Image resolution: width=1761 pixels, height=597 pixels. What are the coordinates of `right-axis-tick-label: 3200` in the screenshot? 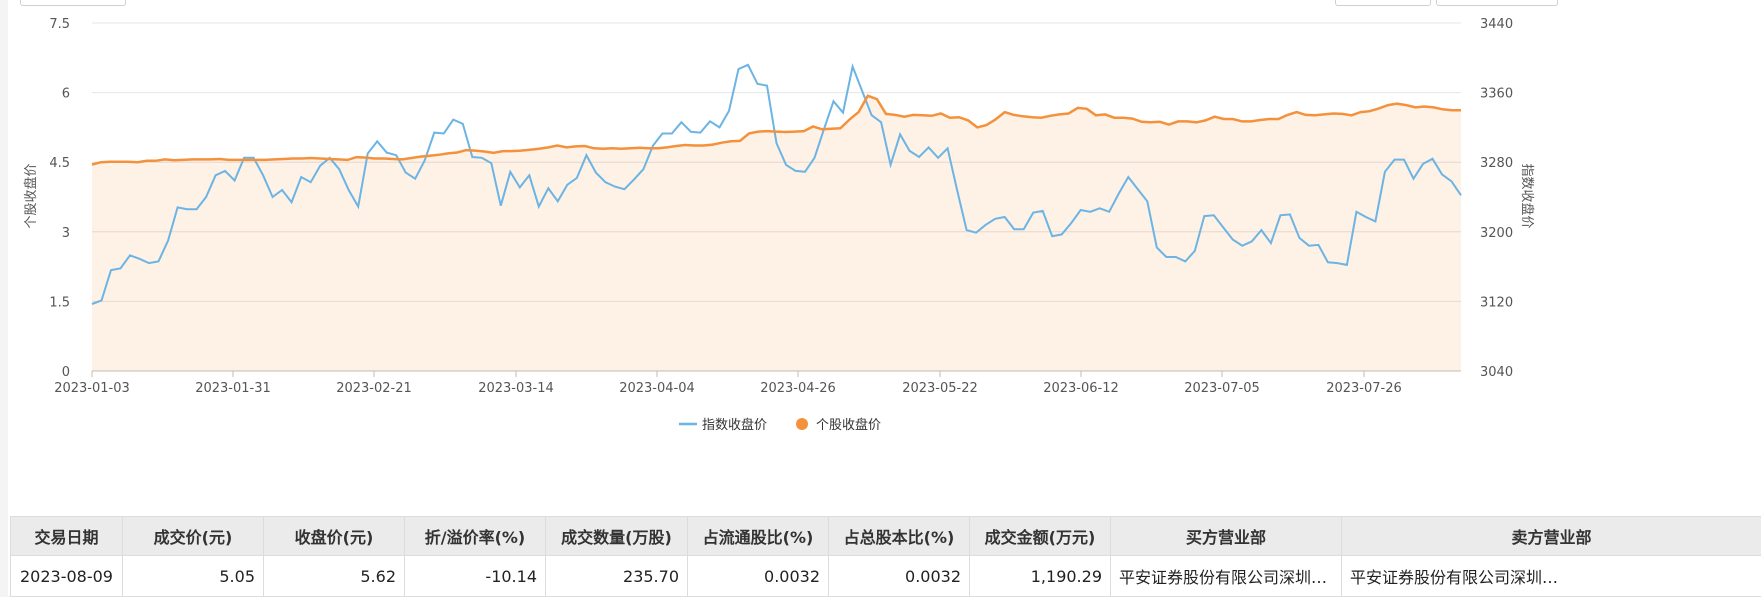 It's located at (1496, 233).